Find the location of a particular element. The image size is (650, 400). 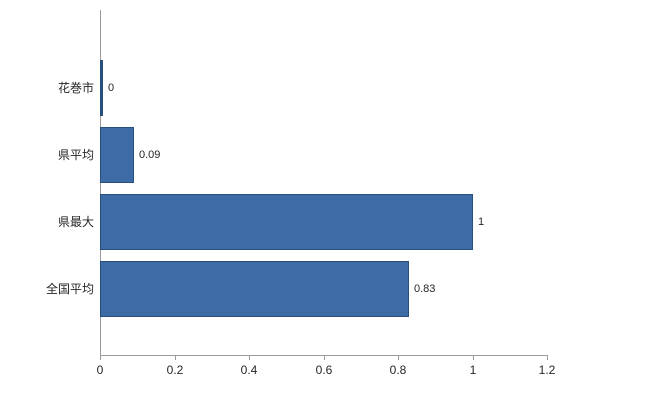

category-label: 県平均 is located at coordinates (75, 154).